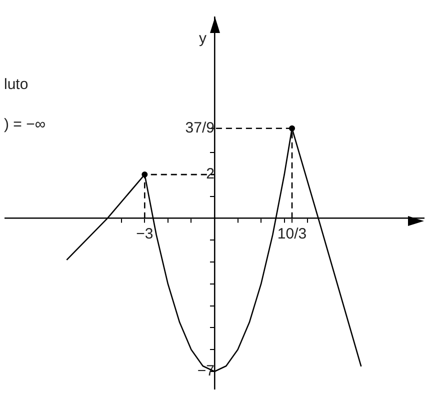 The width and height of the screenshot is (429, 406). What do you see at coordinates (205, 371) in the screenshot?
I see `y-tick-label: −7` at bounding box center [205, 371].